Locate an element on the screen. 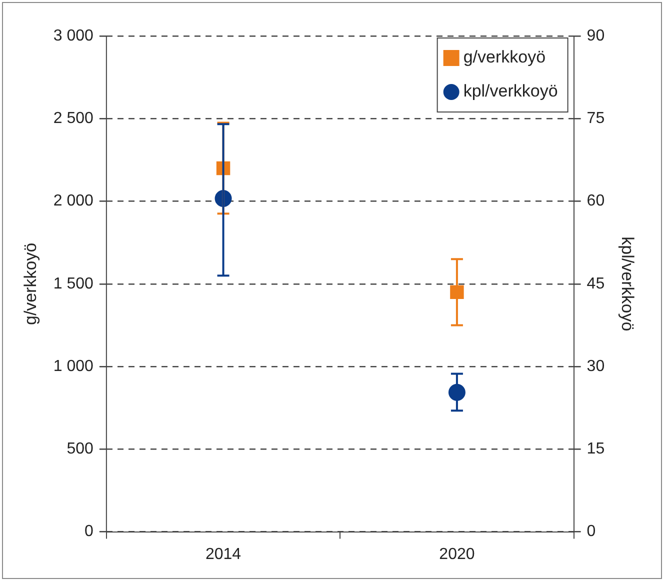  y2-tick-label: 30 is located at coordinates (595, 366).